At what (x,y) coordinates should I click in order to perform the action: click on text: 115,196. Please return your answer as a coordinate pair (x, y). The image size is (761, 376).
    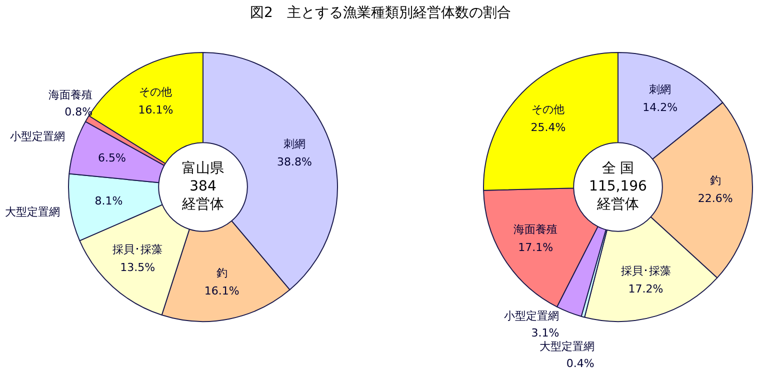
    Looking at the image, I should click on (618, 186).